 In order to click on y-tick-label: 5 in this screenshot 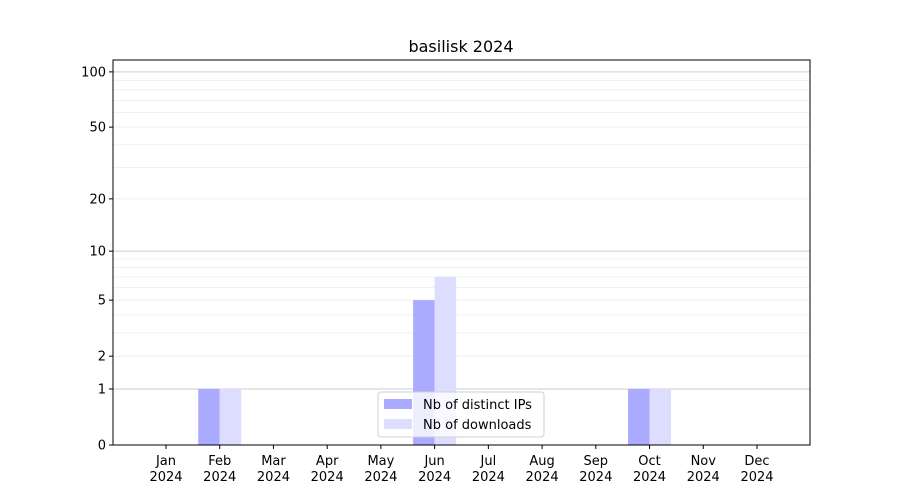, I will do `click(102, 301)`.